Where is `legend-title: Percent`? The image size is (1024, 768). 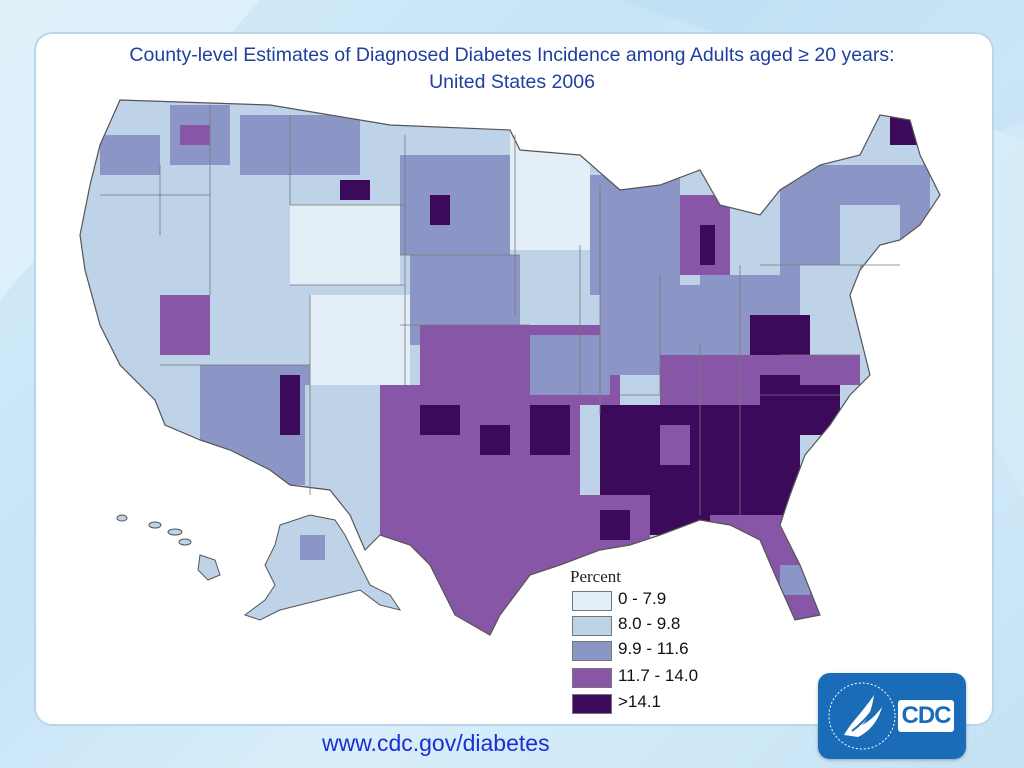
legend-title: Percent is located at coordinates (595, 576).